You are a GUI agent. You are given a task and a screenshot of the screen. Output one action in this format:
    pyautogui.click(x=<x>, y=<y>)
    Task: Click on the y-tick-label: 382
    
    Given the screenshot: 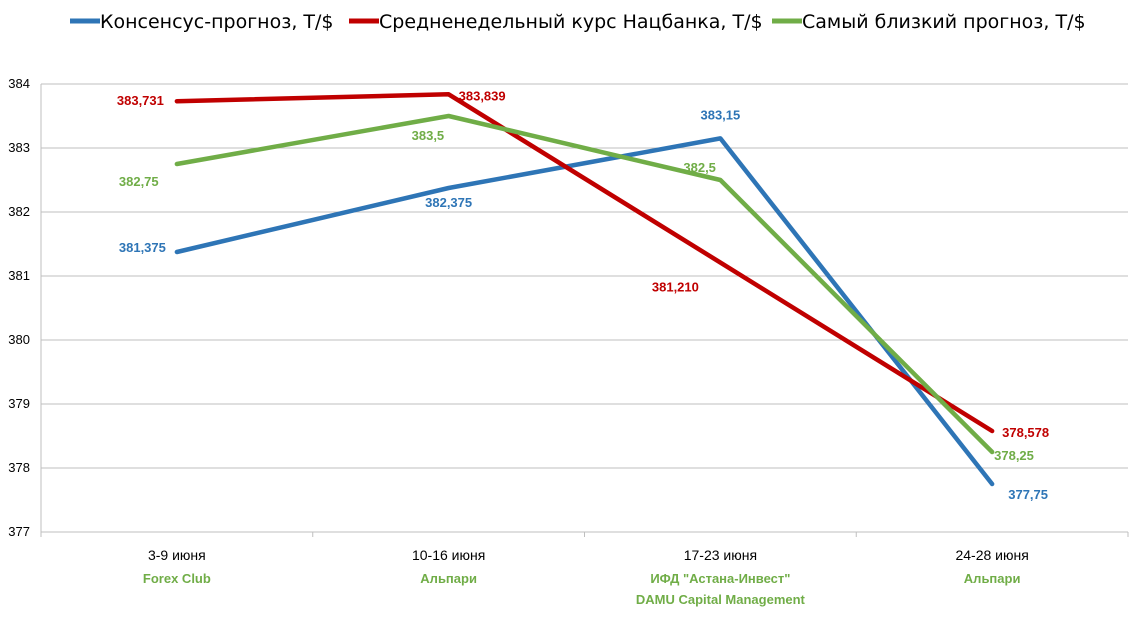 What is the action you would take?
    pyautogui.click(x=19, y=211)
    